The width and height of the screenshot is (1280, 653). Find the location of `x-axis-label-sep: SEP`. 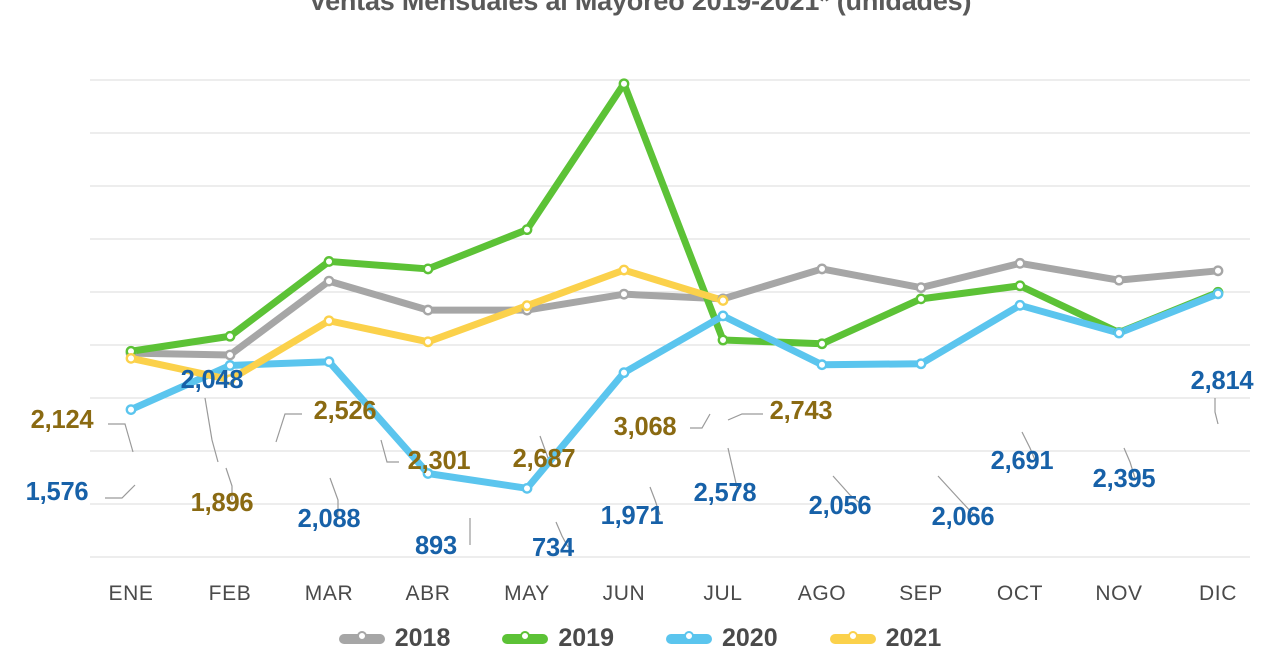

x-axis-label-sep: SEP is located at coordinates (921, 593).